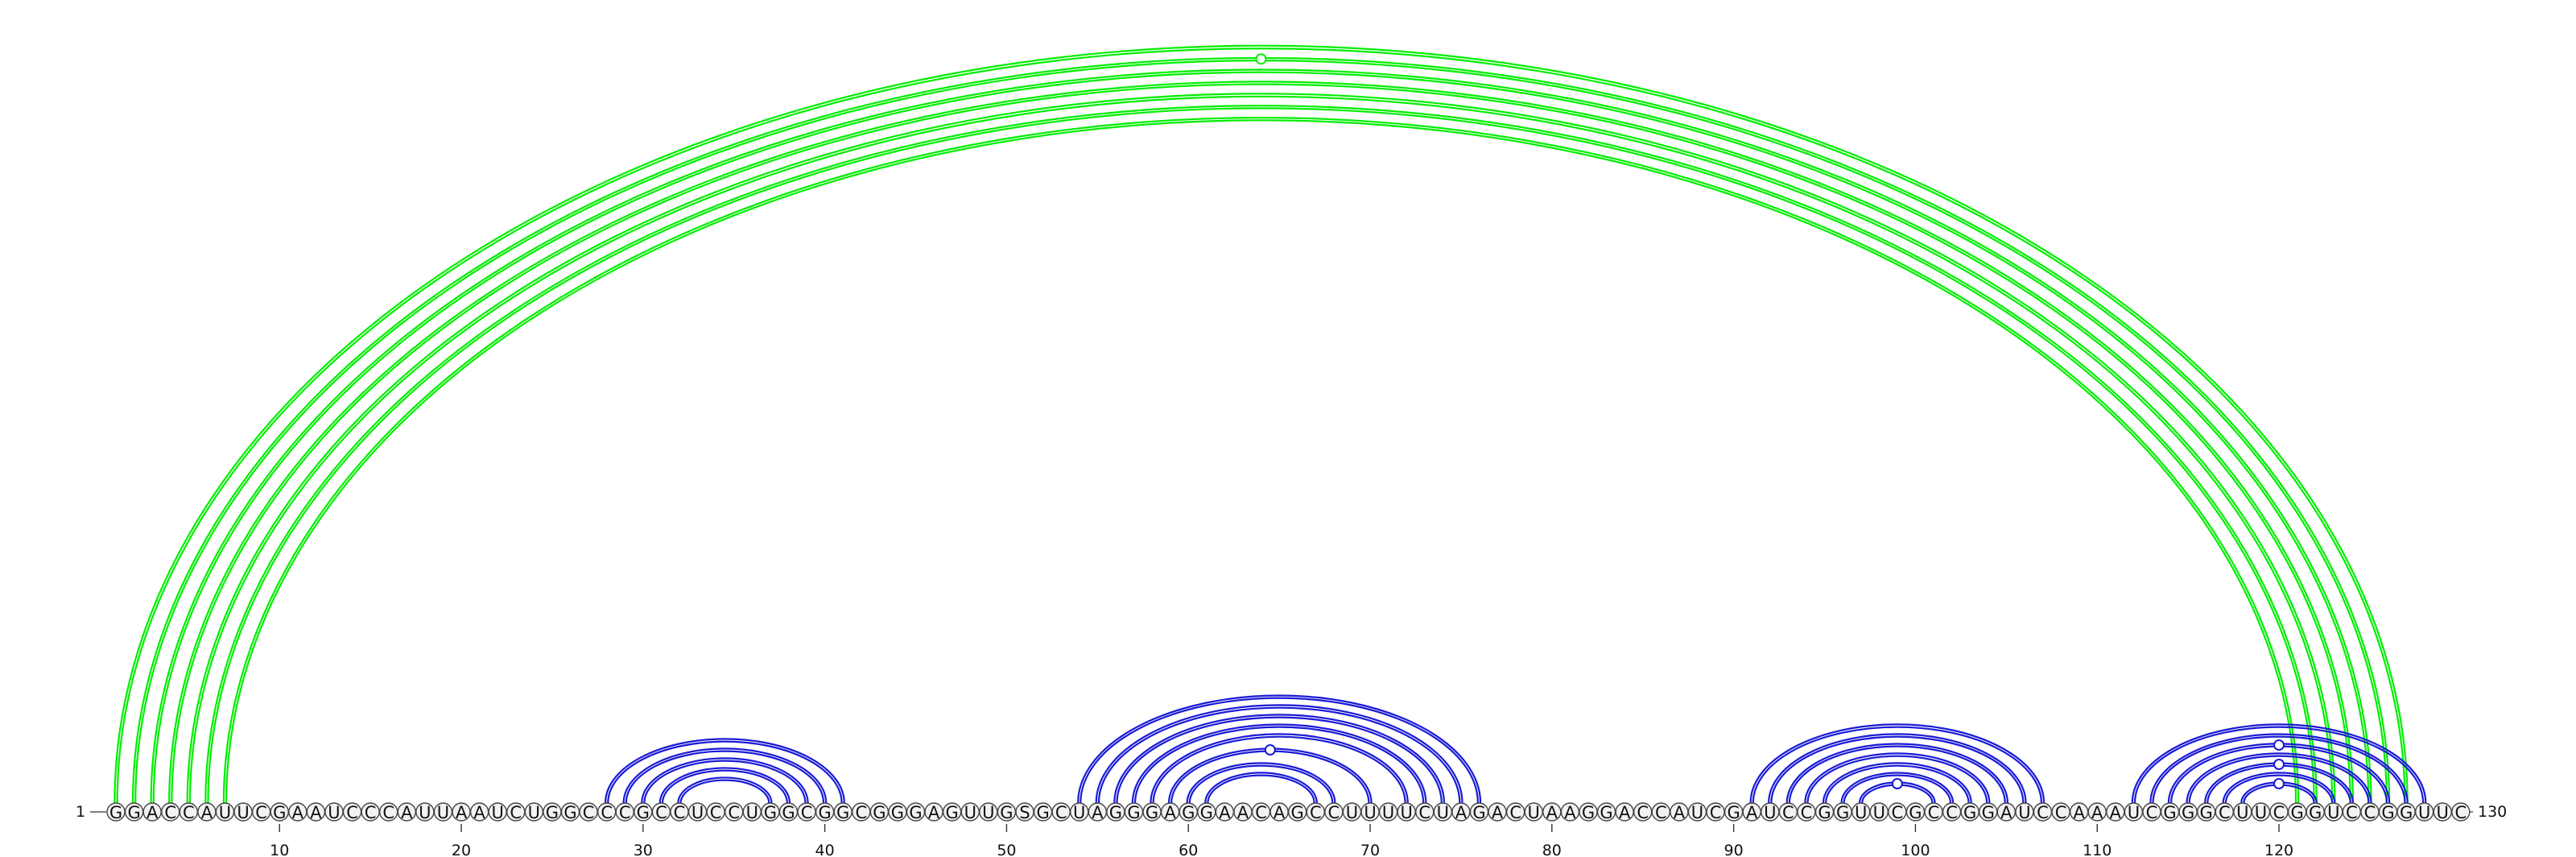 This screenshot has width=2576, height=857. What do you see at coordinates (2278, 849) in the screenshot?
I see `position-tick-label: 120` at bounding box center [2278, 849].